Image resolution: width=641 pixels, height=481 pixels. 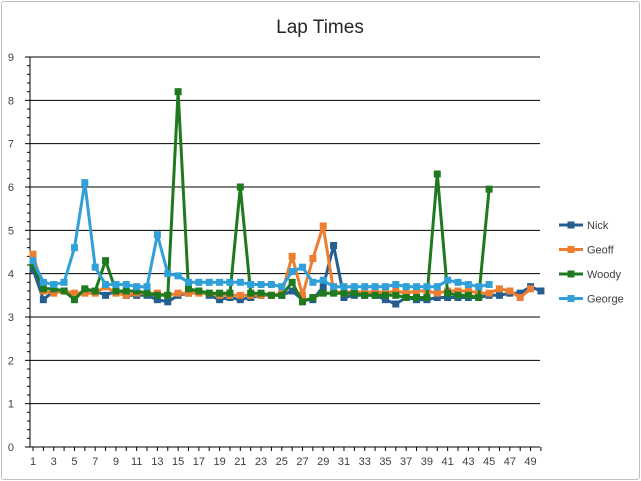 I want to click on x-tick-label: 41, so click(x=448, y=462).